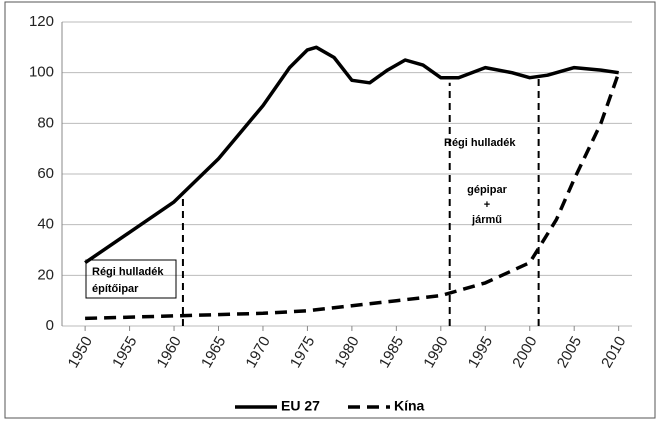  I want to click on annotation: gépipar, so click(487, 190).